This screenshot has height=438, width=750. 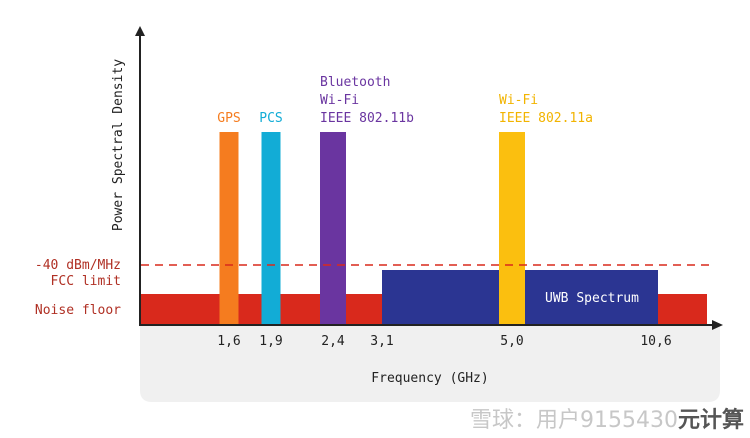 I want to click on x-tick-label: 2,4, so click(x=333, y=341).